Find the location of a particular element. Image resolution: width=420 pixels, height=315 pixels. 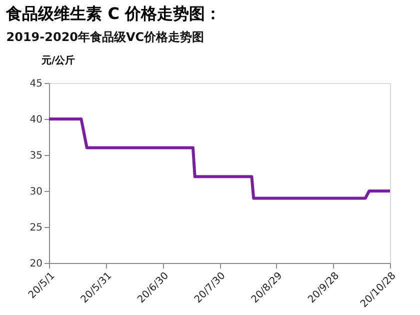

chart-title: 食品级维生素 C 价格走势图： is located at coordinates (113, 13).